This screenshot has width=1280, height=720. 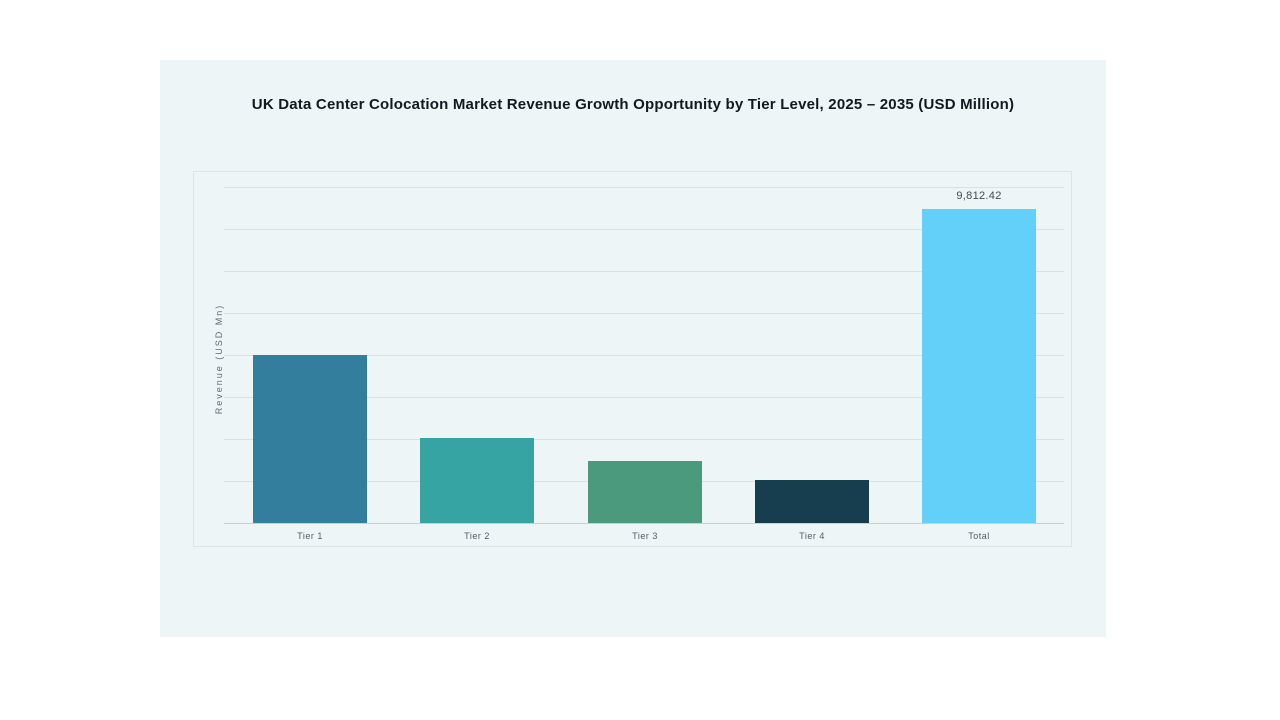 I want to click on x-tick-label-tier-1: Tier 1, so click(x=310, y=536).